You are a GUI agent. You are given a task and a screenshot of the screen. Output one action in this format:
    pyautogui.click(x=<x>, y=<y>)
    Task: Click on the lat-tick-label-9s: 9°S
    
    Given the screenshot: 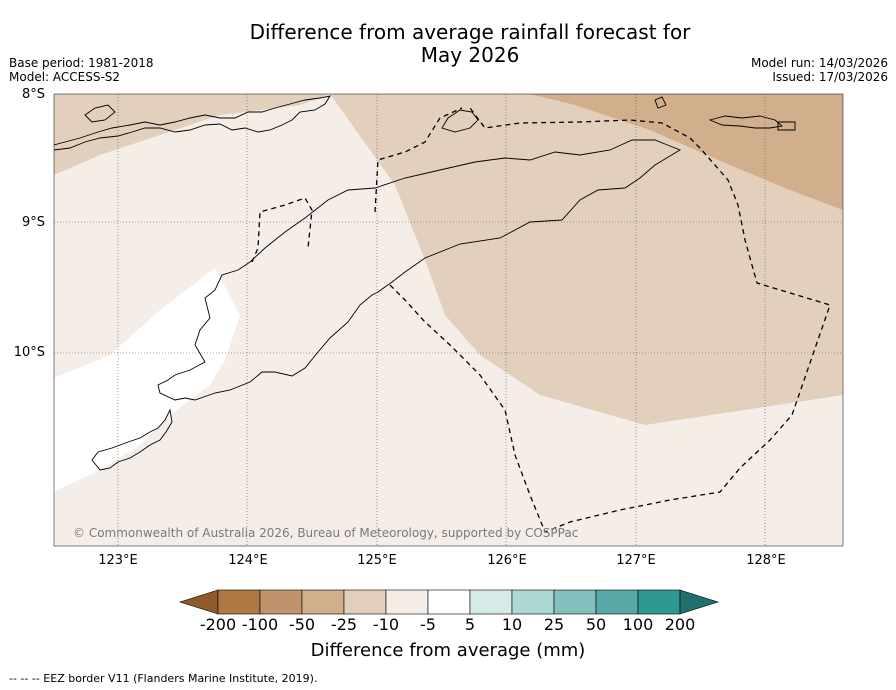 What is the action you would take?
    pyautogui.click(x=33, y=222)
    